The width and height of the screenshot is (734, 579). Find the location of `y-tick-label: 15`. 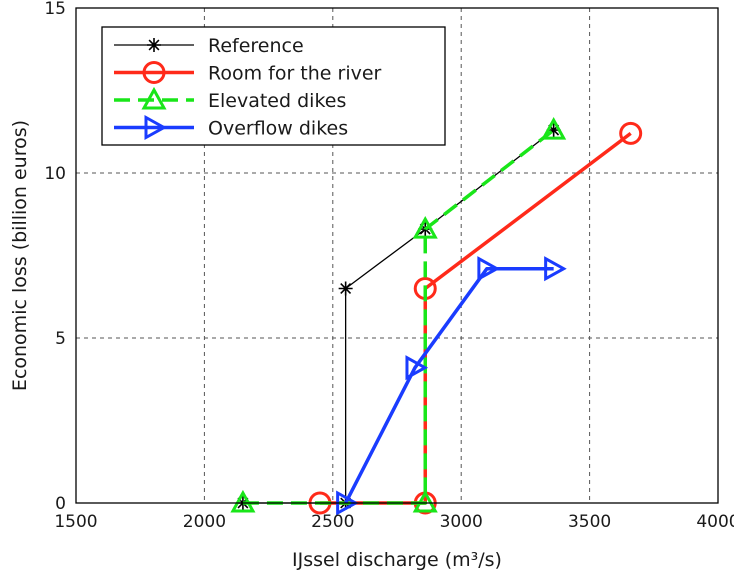

y-tick-label: 15 is located at coordinates (55, 9).